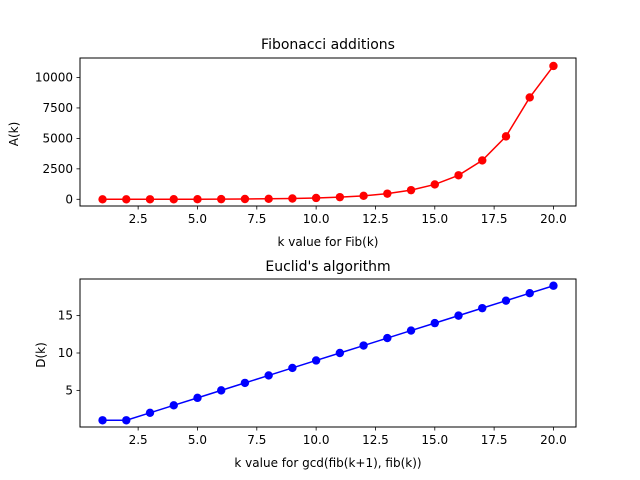 Image resolution: width=640 pixels, height=480 pixels. What do you see at coordinates (328, 45) in the screenshot?
I see `plot-title: Fibonacci additions` at bounding box center [328, 45].